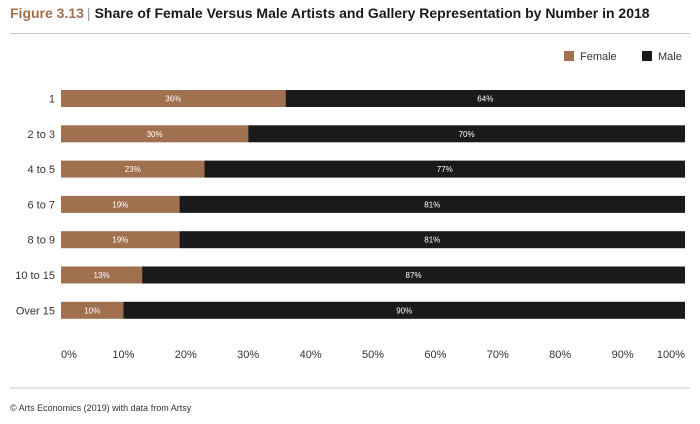  I want to click on category-label: 10 to 15, so click(35, 276).